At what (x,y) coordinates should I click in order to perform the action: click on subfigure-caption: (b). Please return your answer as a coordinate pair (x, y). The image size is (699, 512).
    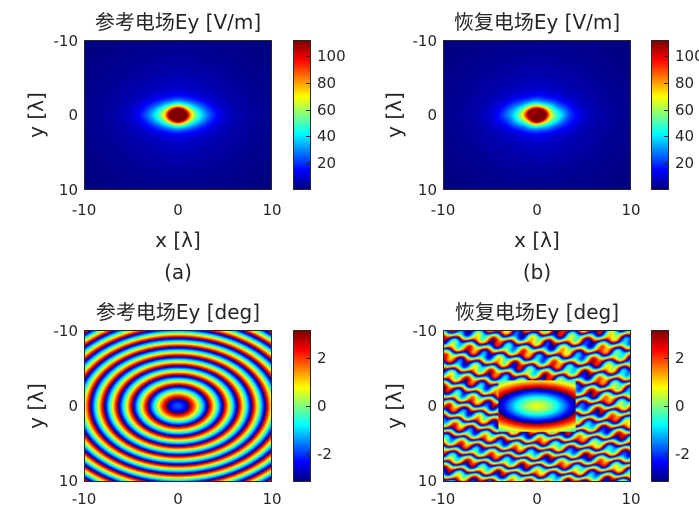
    Looking at the image, I should click on (537, 272).